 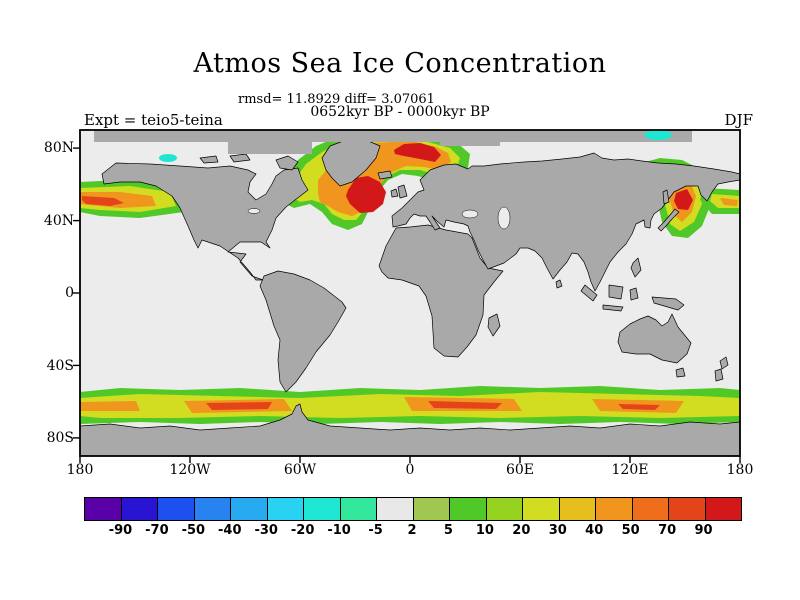 What do you see at coordinates (60, 365) in the screenshot?
I see `latitude-tick-label: 40S` at bounding box center [60, 365].